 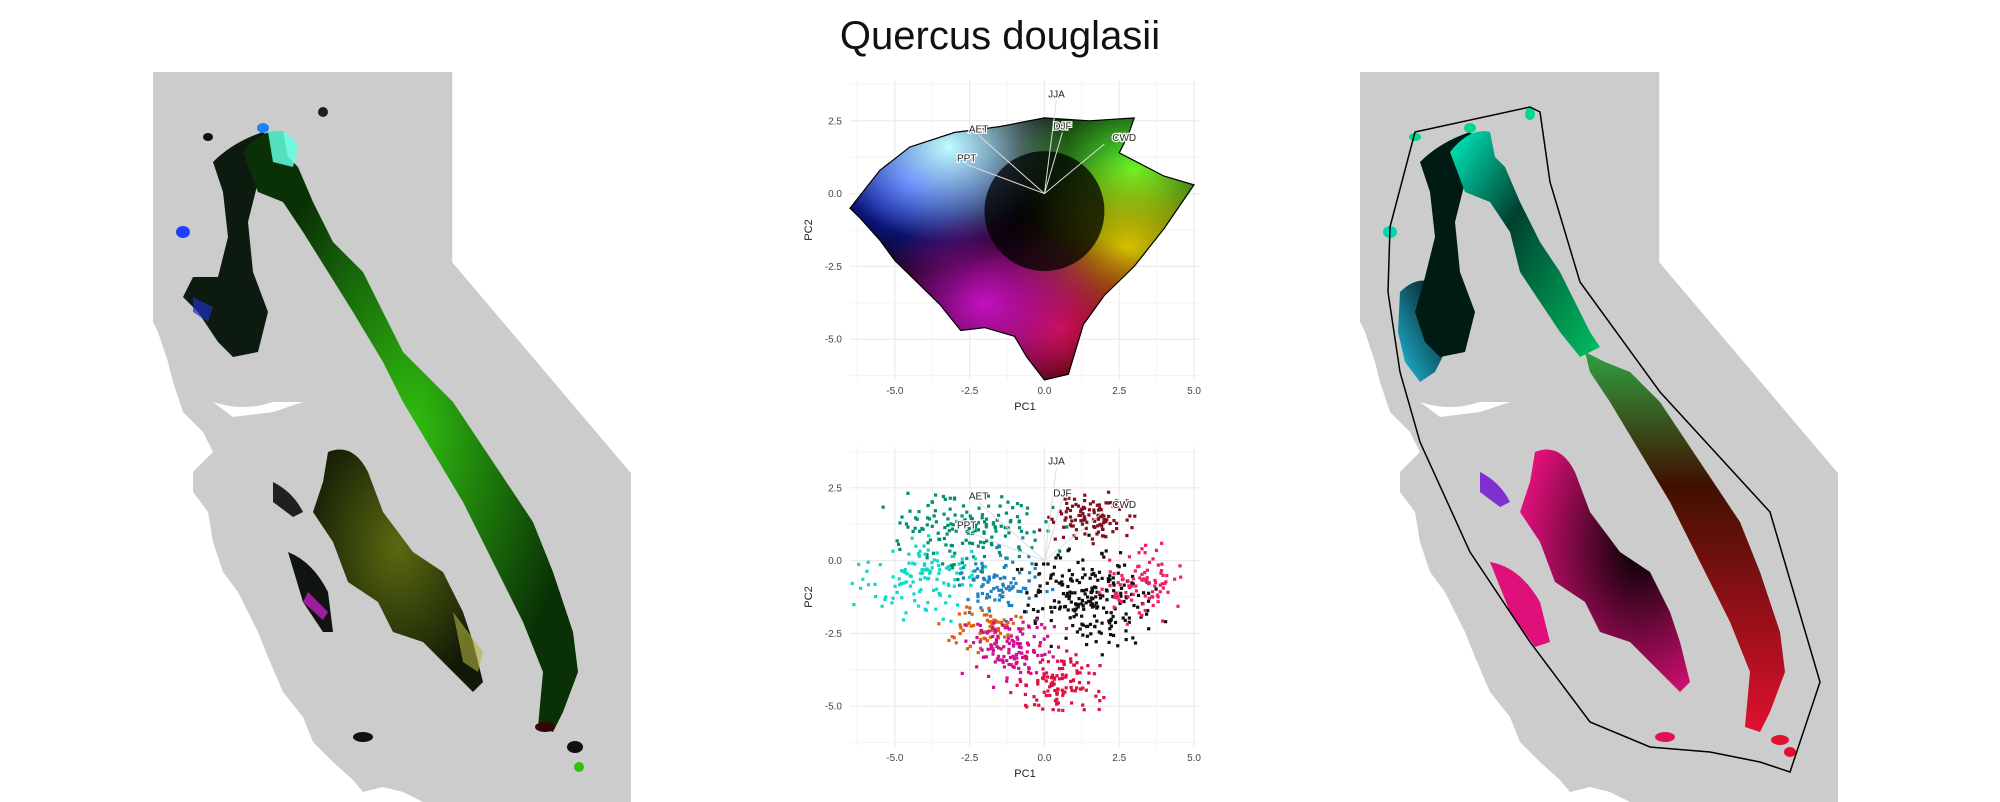 What do you see at coordinates (966, 158) in the screenshot?
I see `vector-label-ppt: PPT` at bounding box center [966, 158].